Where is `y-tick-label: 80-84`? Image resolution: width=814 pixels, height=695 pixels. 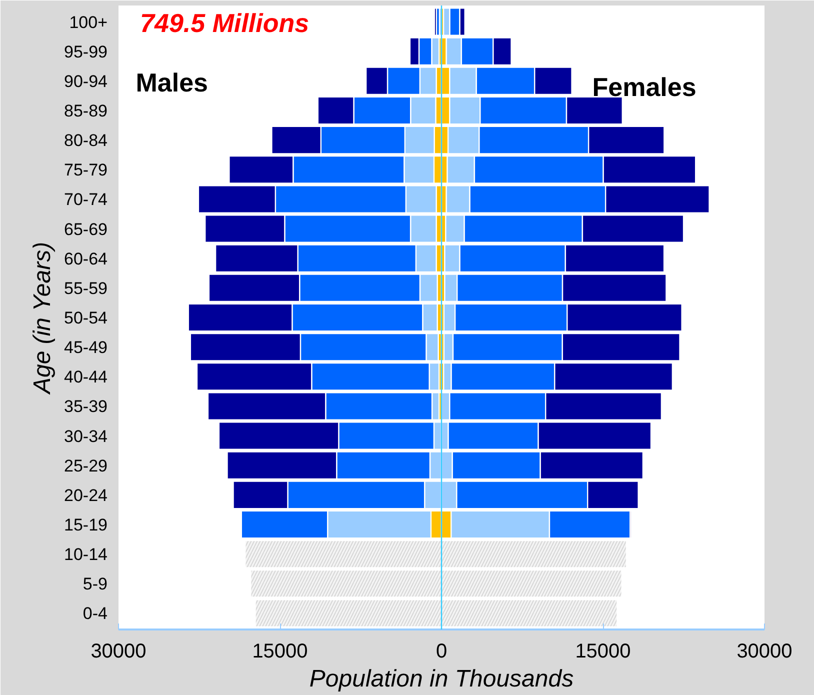 y-tick-label: 80-84 is located at coordinates (86, 140).